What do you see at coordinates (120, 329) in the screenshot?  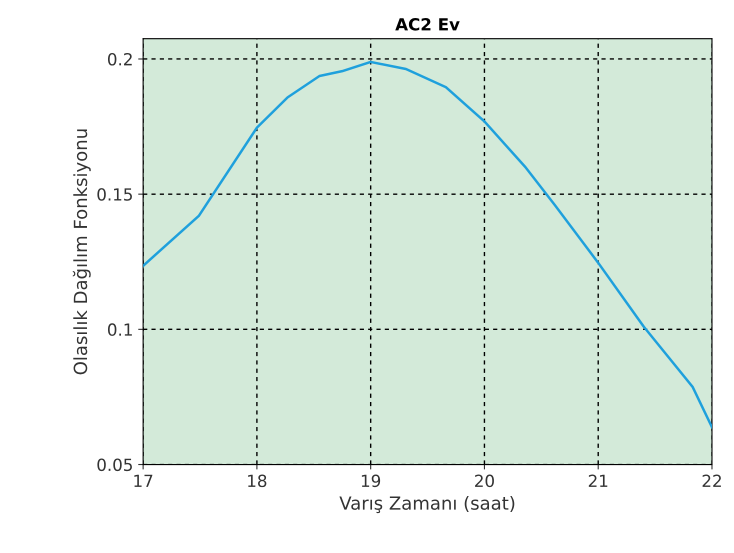 I see `y-tick-label: 0.1` at bounding box center [120, 329].